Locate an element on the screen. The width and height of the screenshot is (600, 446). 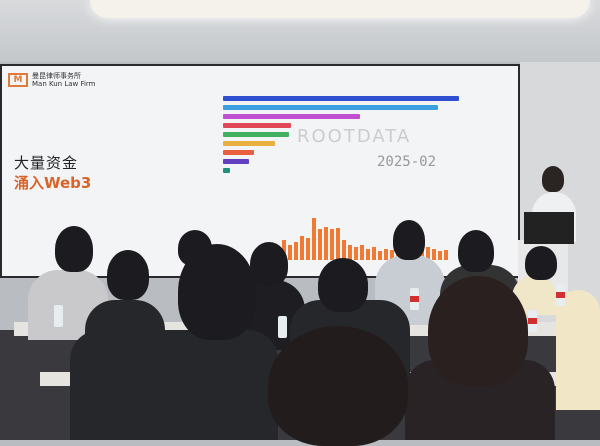
bar-chart-race: ROOTDATA 2025-02 is located at coordinates (337, 129).